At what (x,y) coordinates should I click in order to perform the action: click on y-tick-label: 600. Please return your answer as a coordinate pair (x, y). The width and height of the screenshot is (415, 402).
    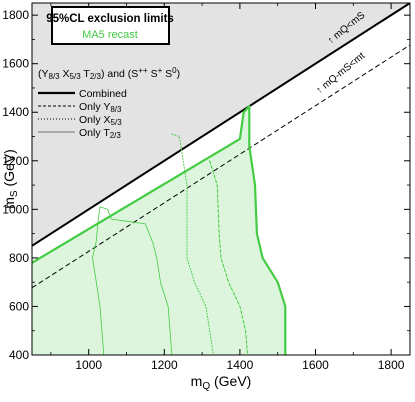
    Looking at the image, I should click on (19, 306).